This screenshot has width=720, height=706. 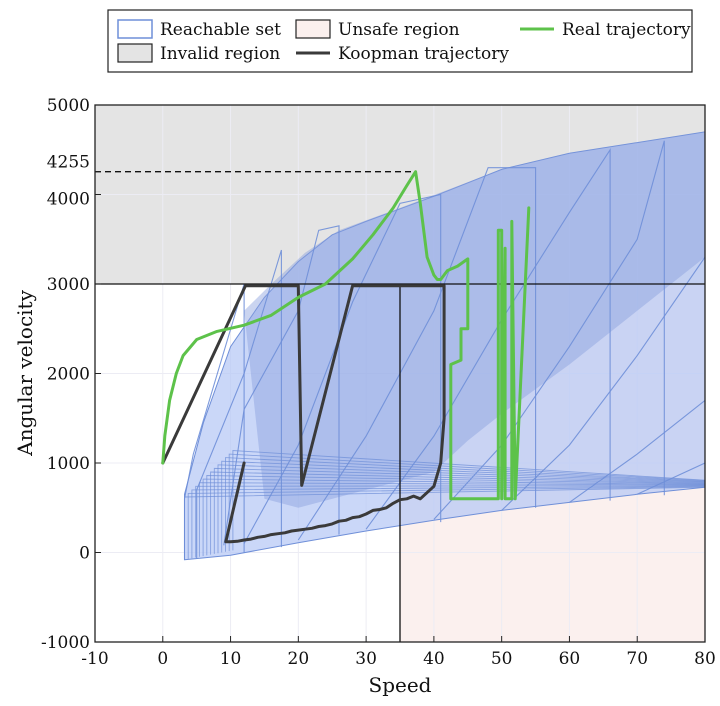 I want to click on legend-frame, so click(x=400, y=41).